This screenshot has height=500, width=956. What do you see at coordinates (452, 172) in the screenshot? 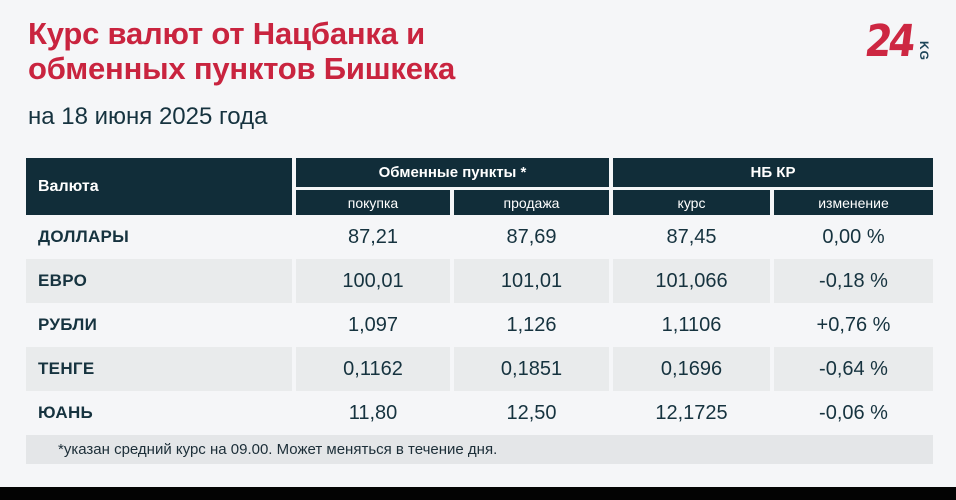
I see `col-group-exchange-label: Обменные пункты *` at bounding box center [452, 172].